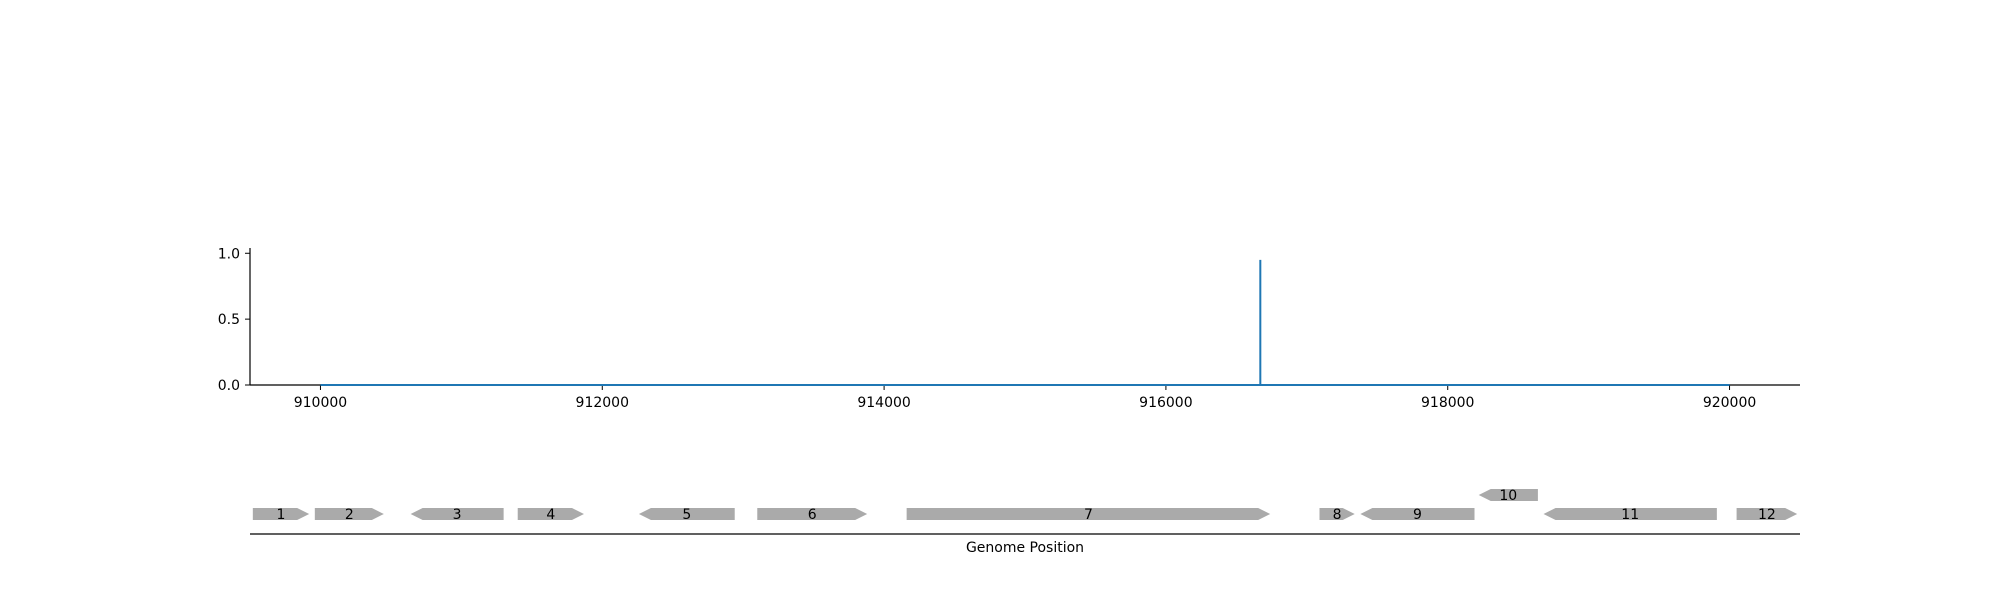 This screenshot has height=600, width=2000. I want to click on gene-label: 7, so click(1088, 515).